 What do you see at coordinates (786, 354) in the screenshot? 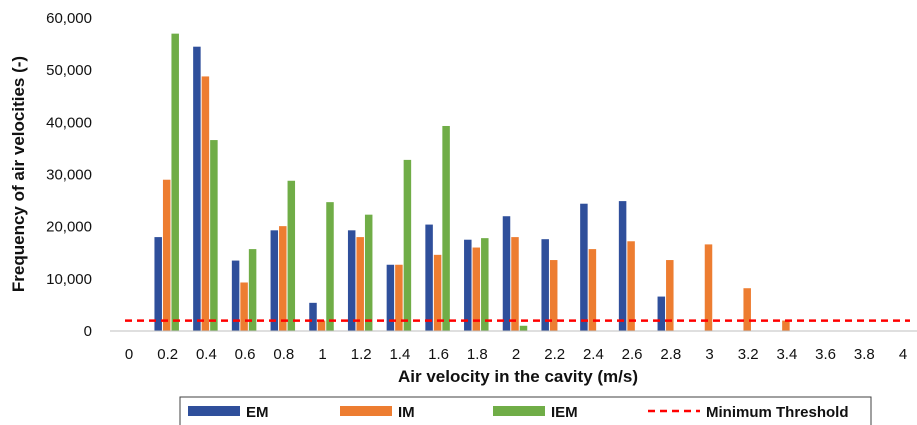
I see `x-tick-label: 3.4` at bounding box center [786, 354].